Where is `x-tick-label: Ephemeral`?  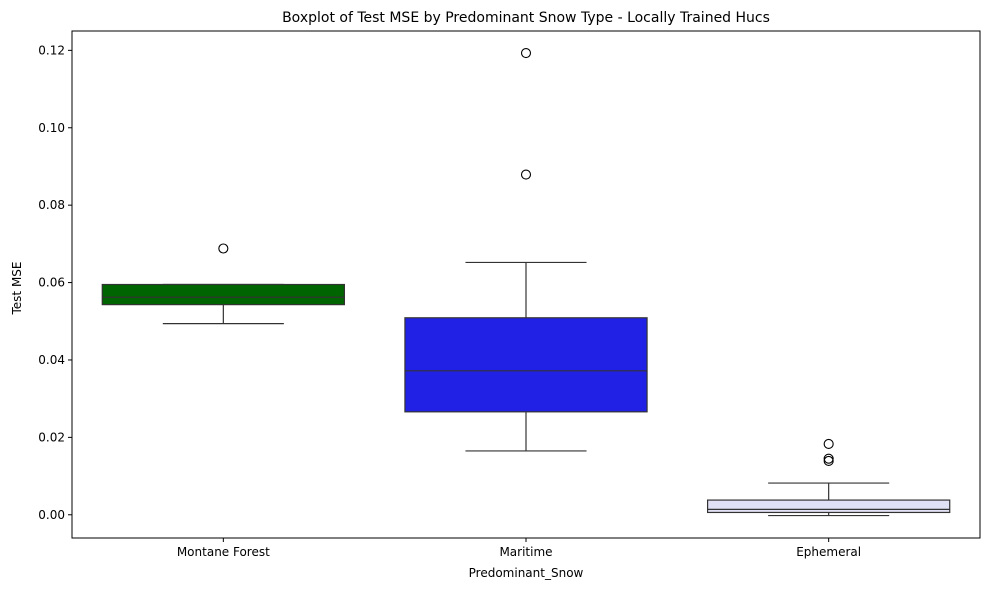
x-tick-label: Ephemeral is located at coordinates (828, 552).